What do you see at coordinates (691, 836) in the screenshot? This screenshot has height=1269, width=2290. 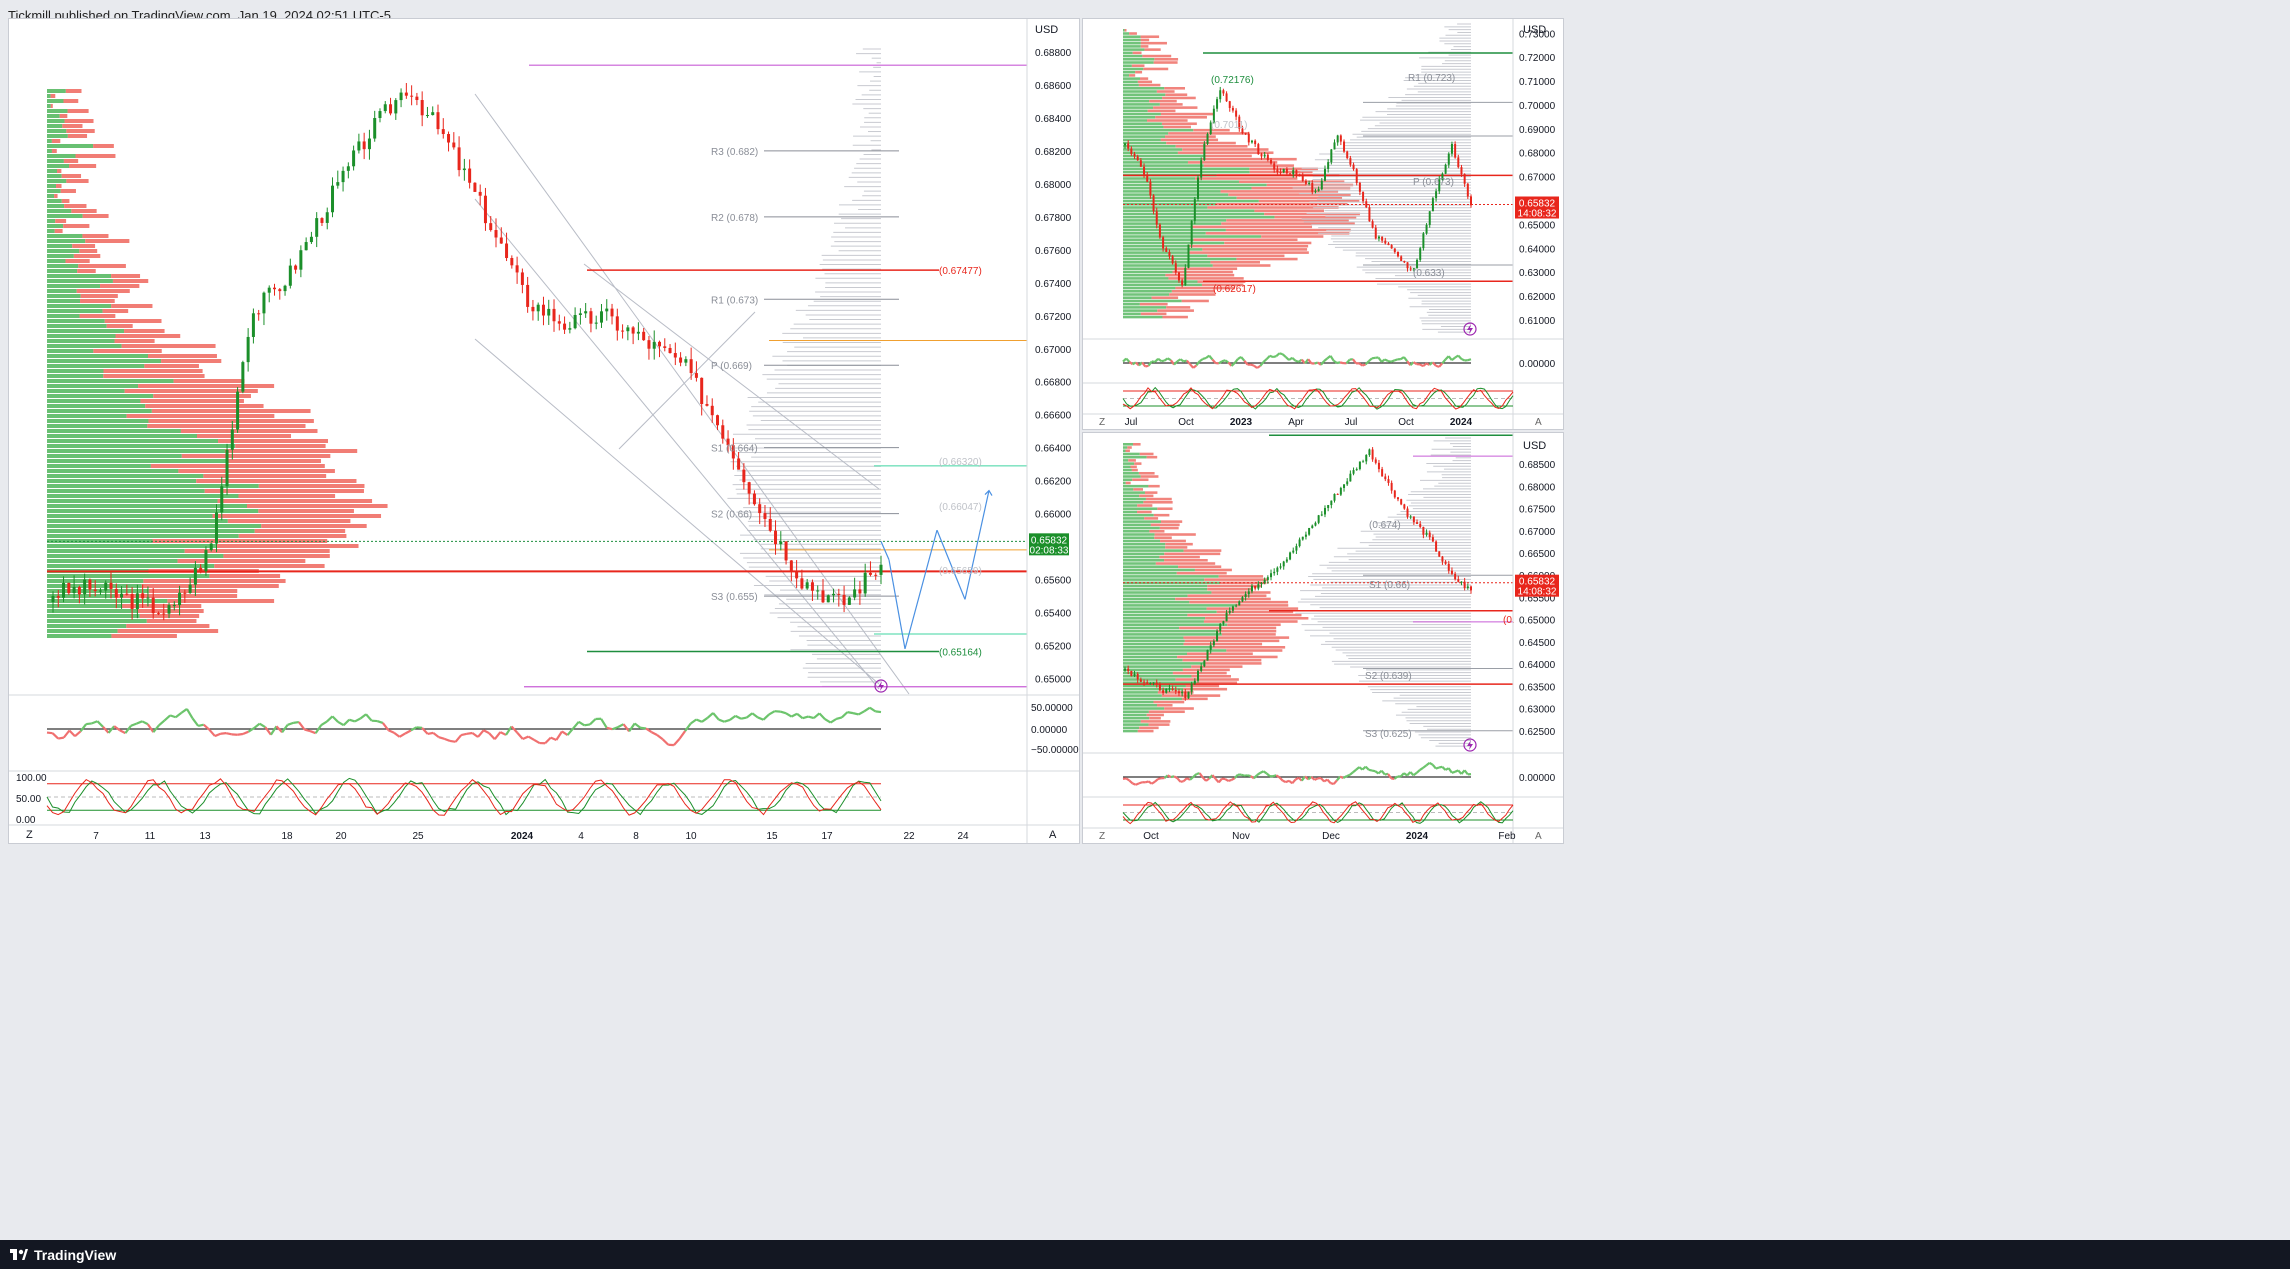 I see `time-tick: 10` at bounding box center [691, 836].